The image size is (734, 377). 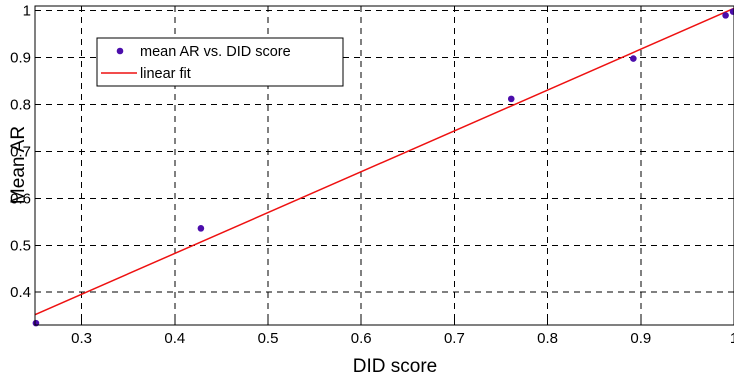 I want to click on x-tick-label: 0.8, so click(x=547, y=338).